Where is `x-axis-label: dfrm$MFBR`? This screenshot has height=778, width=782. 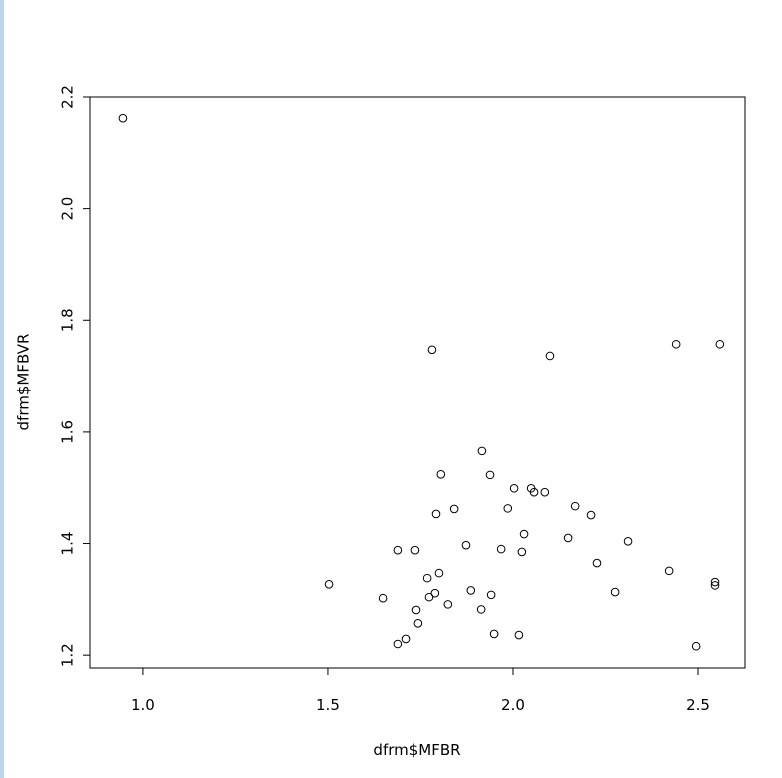
x-axis-label: dfrm$MFBR is located at coordinates (416, 750).